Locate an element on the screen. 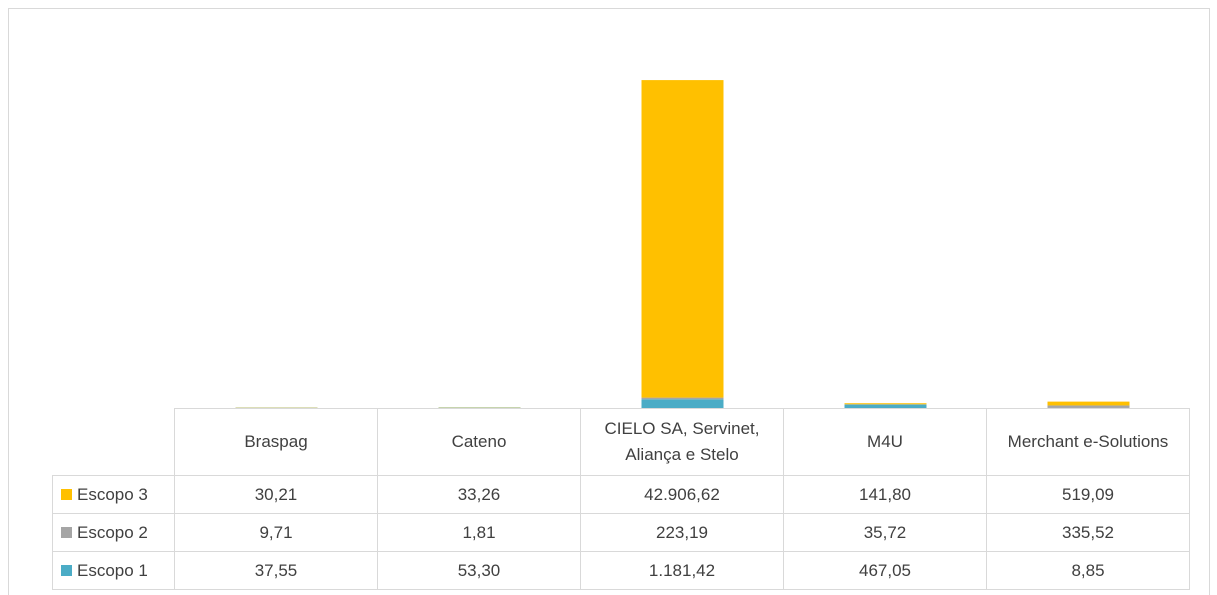  category-cell: CIELO SA, Servinet, Aliança e Stelo is located at coordinates (682, 442).